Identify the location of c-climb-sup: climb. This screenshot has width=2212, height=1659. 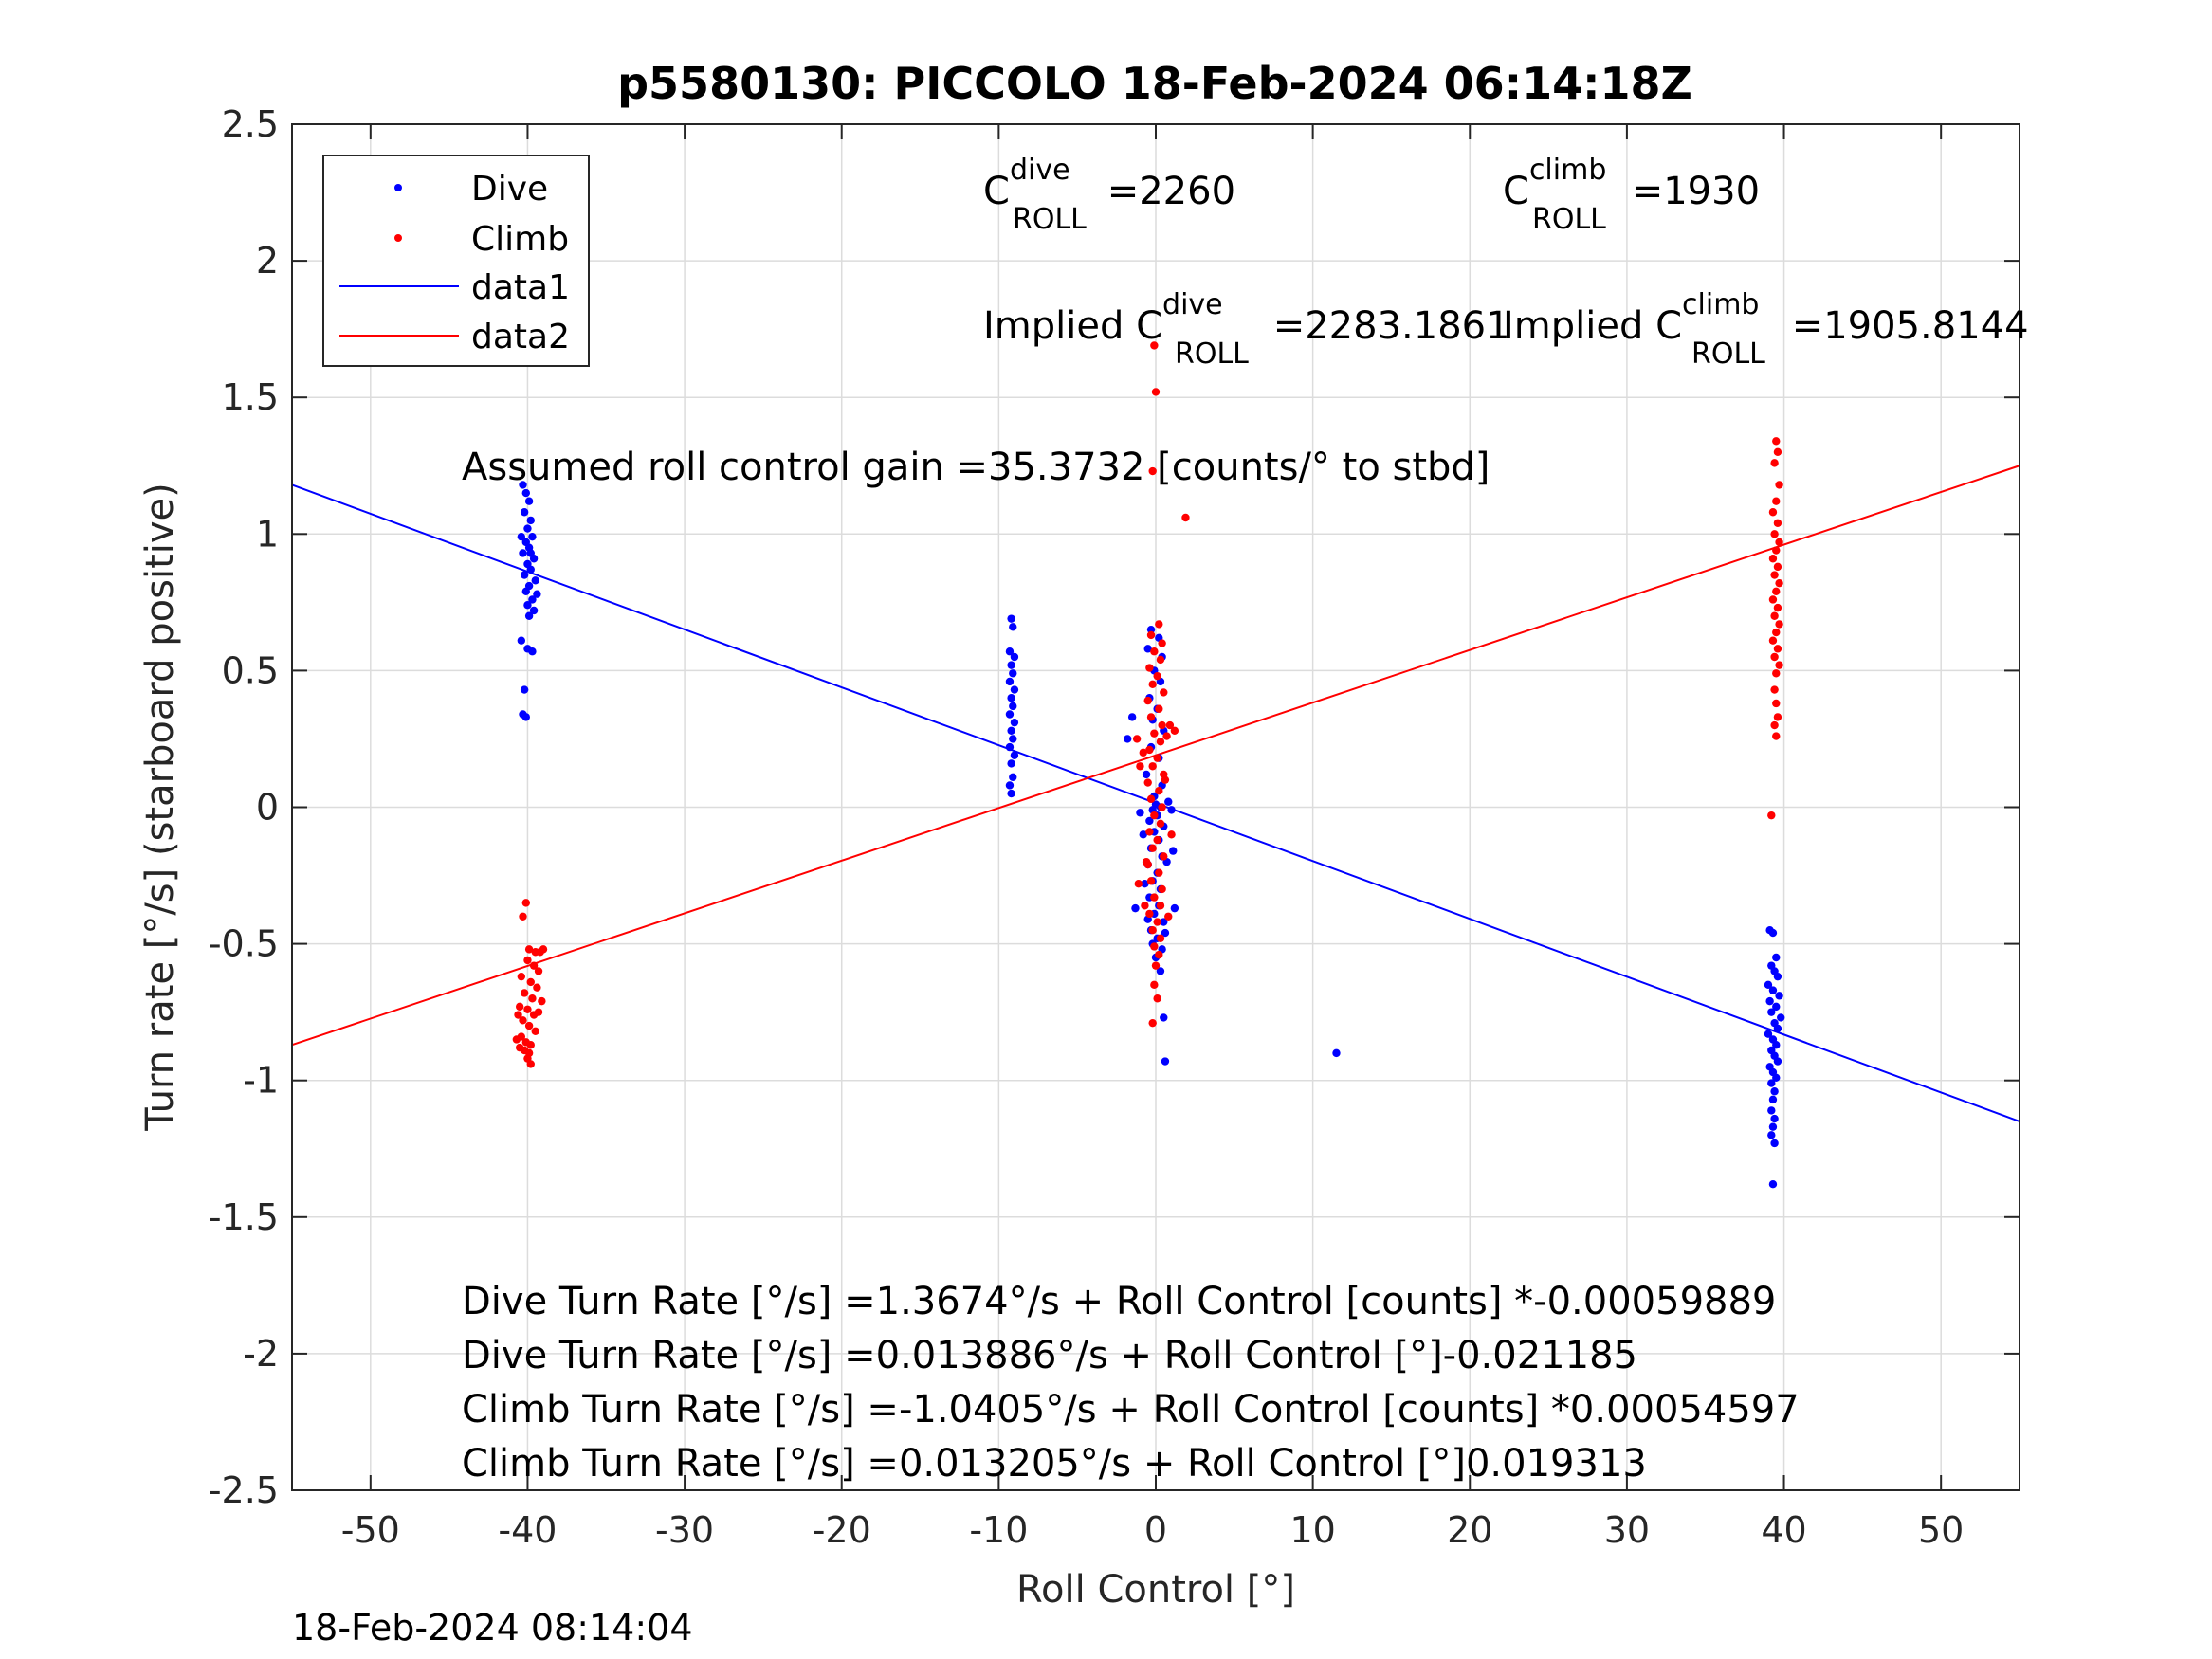
(1567, 170).